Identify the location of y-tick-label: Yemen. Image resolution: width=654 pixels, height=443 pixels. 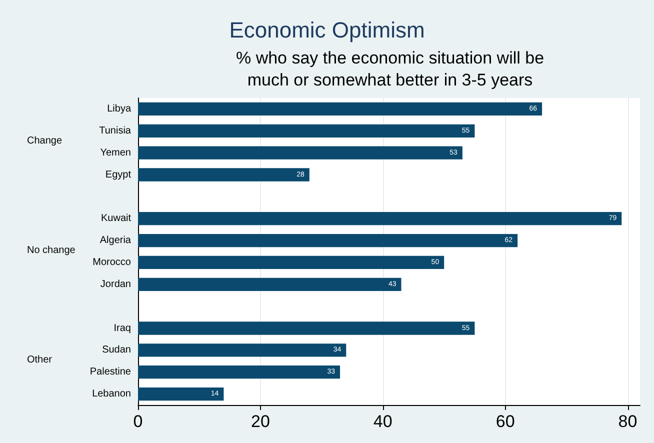
(115, 152).